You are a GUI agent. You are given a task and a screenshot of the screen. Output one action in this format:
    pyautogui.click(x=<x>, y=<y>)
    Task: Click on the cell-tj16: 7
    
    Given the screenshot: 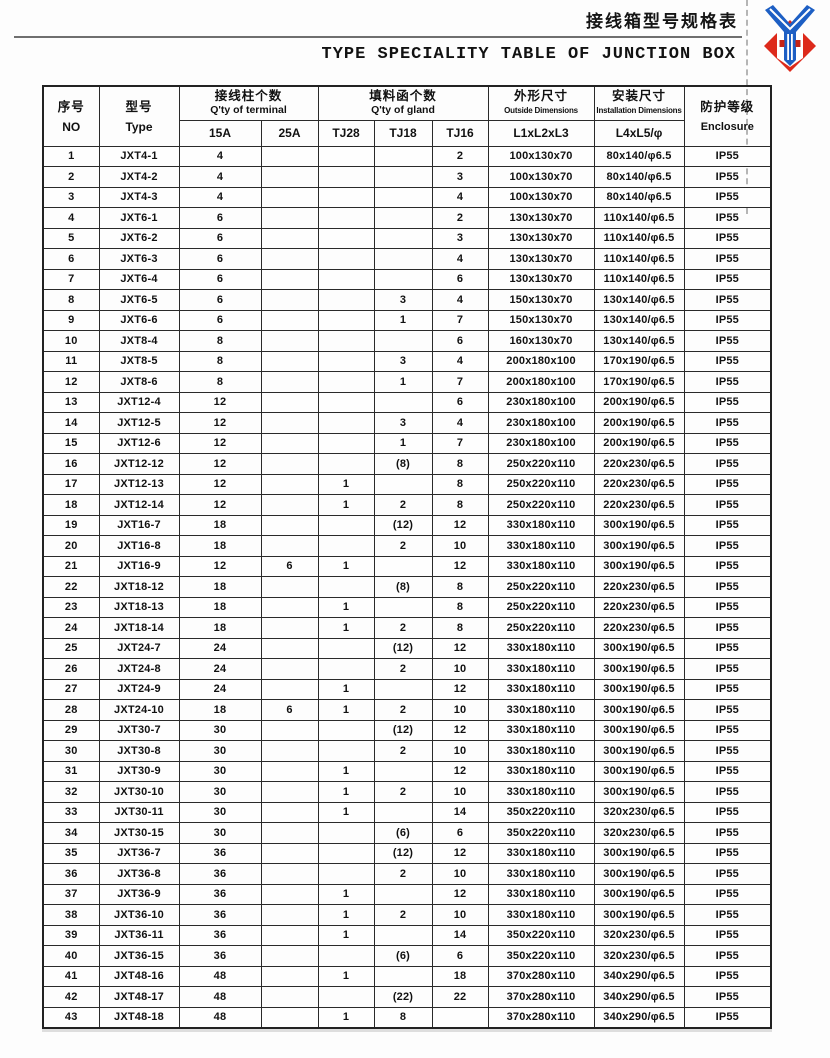 What is the action you would take?
    pyautogui.click(x=460, y=320)
    